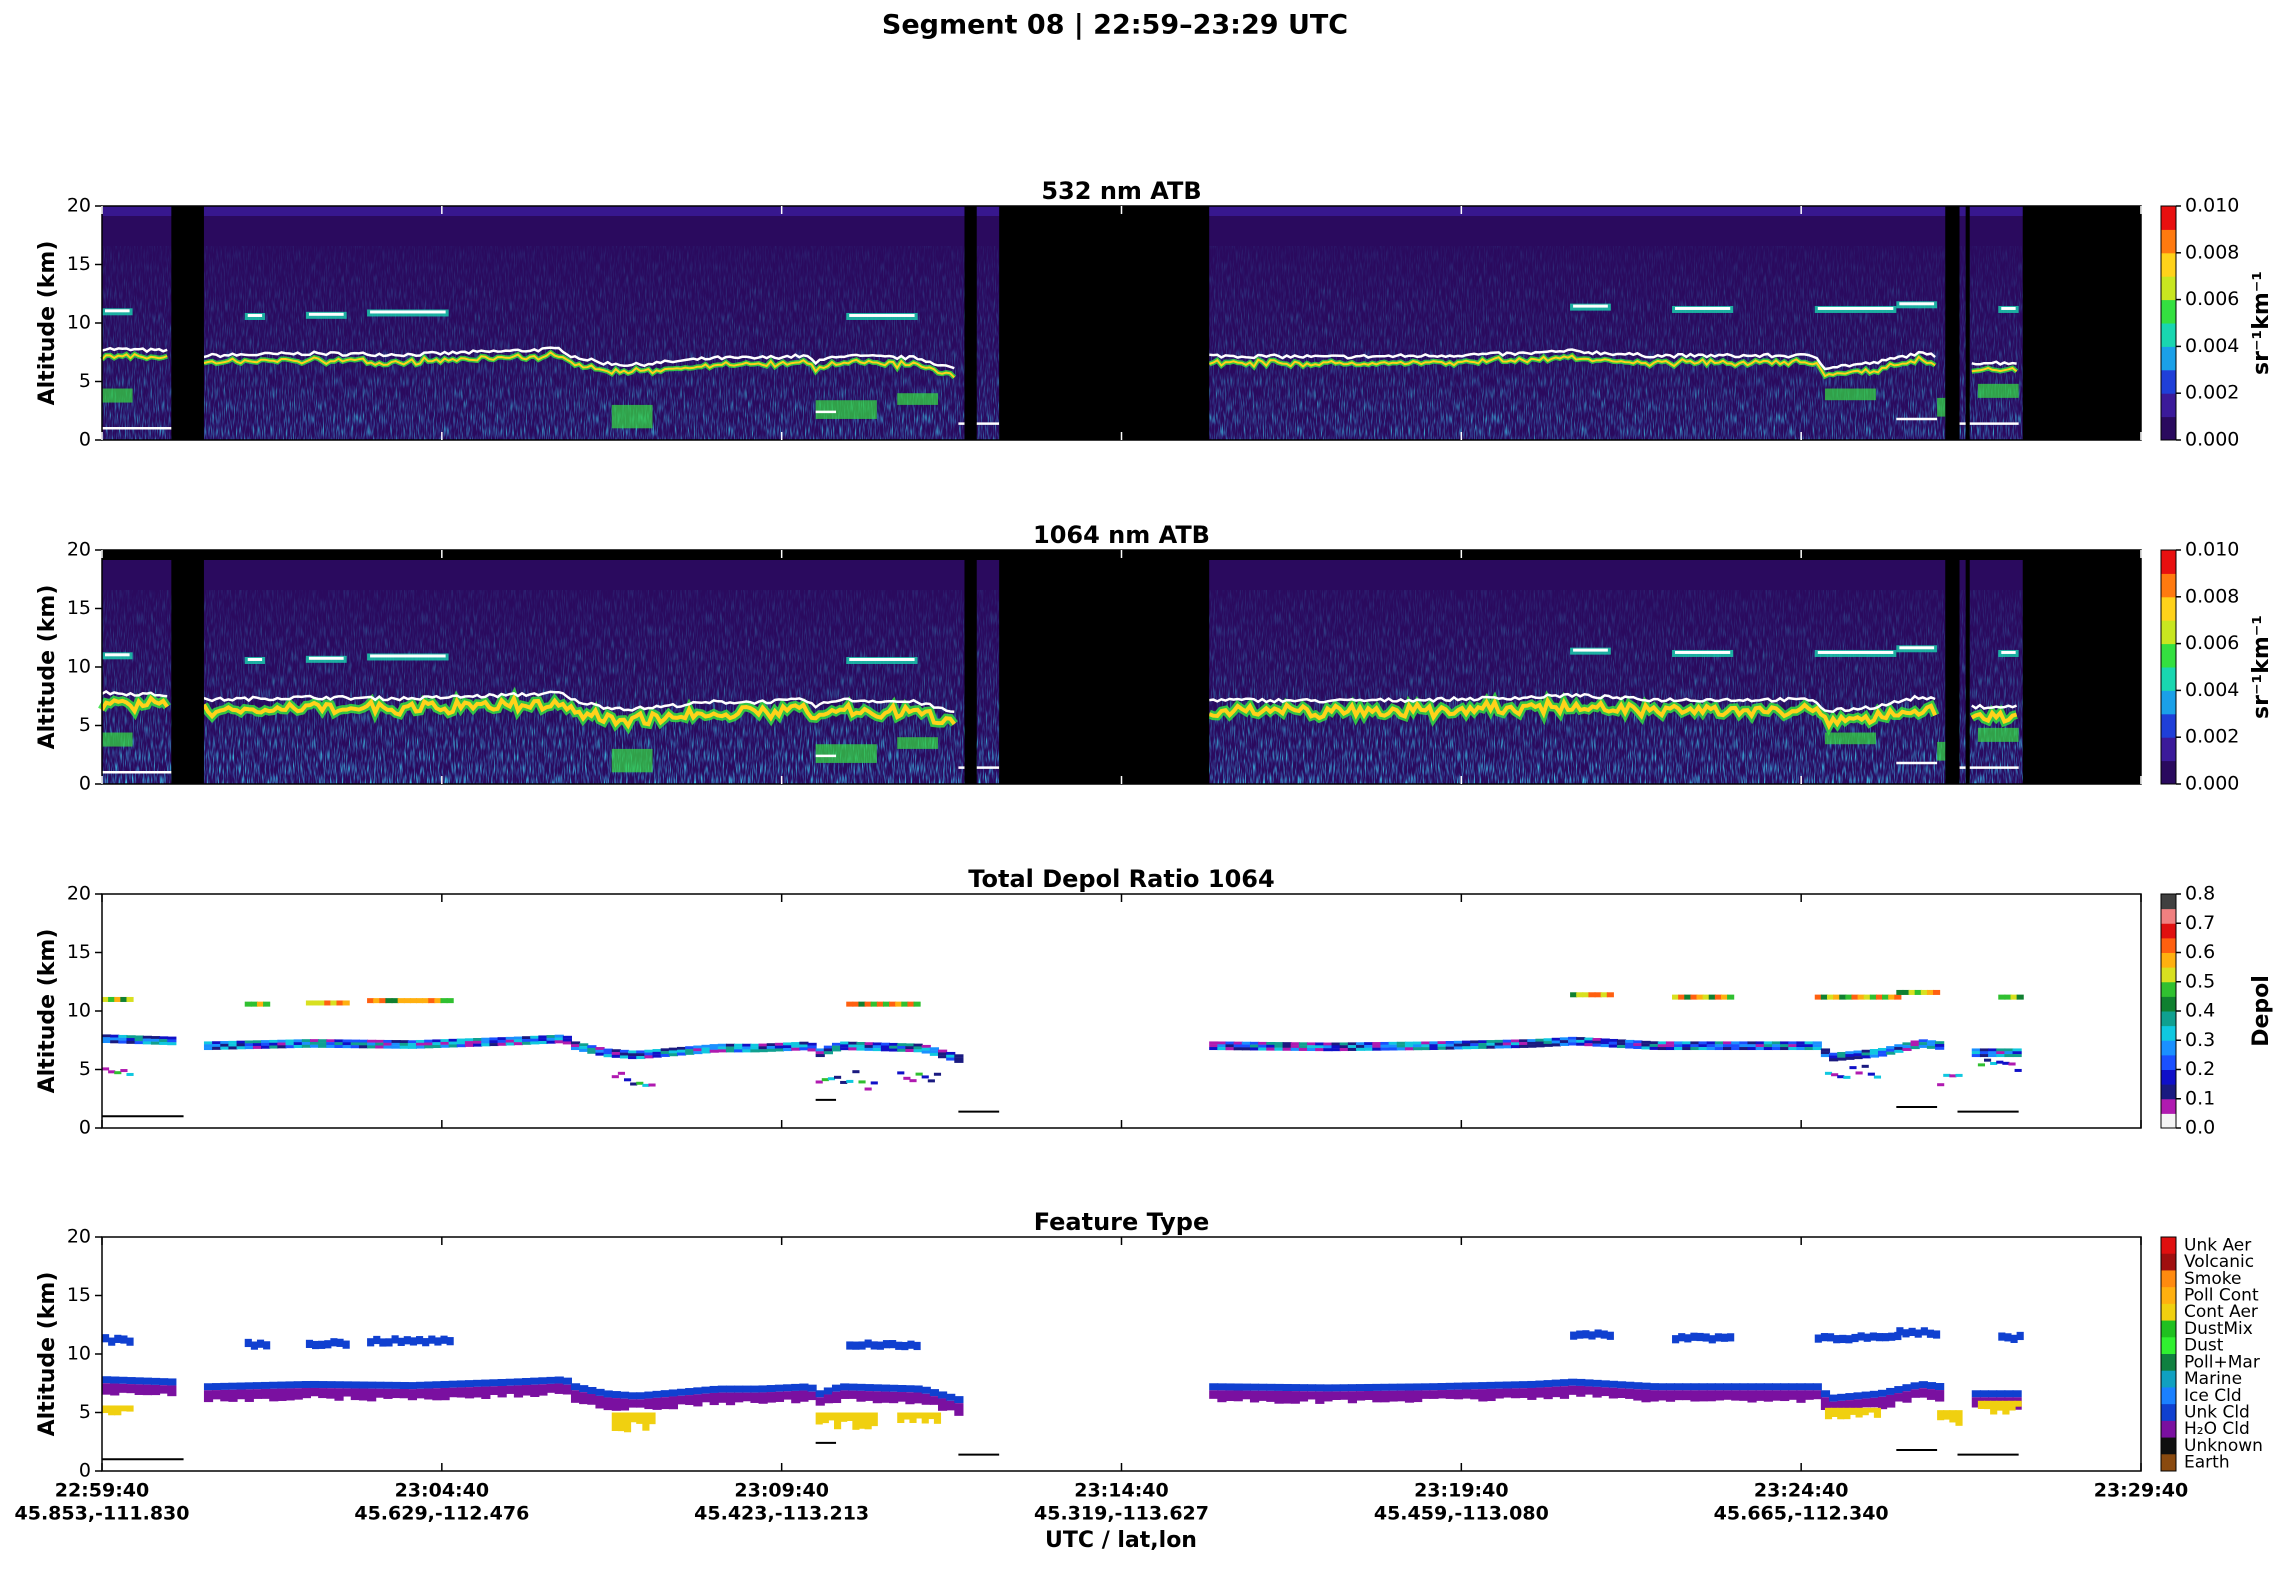  What do you see at coordinates (2141, 1491) in the screenshot?
I see `x-tick-label: 23:29:40` at bounding box center [2141, 1491].